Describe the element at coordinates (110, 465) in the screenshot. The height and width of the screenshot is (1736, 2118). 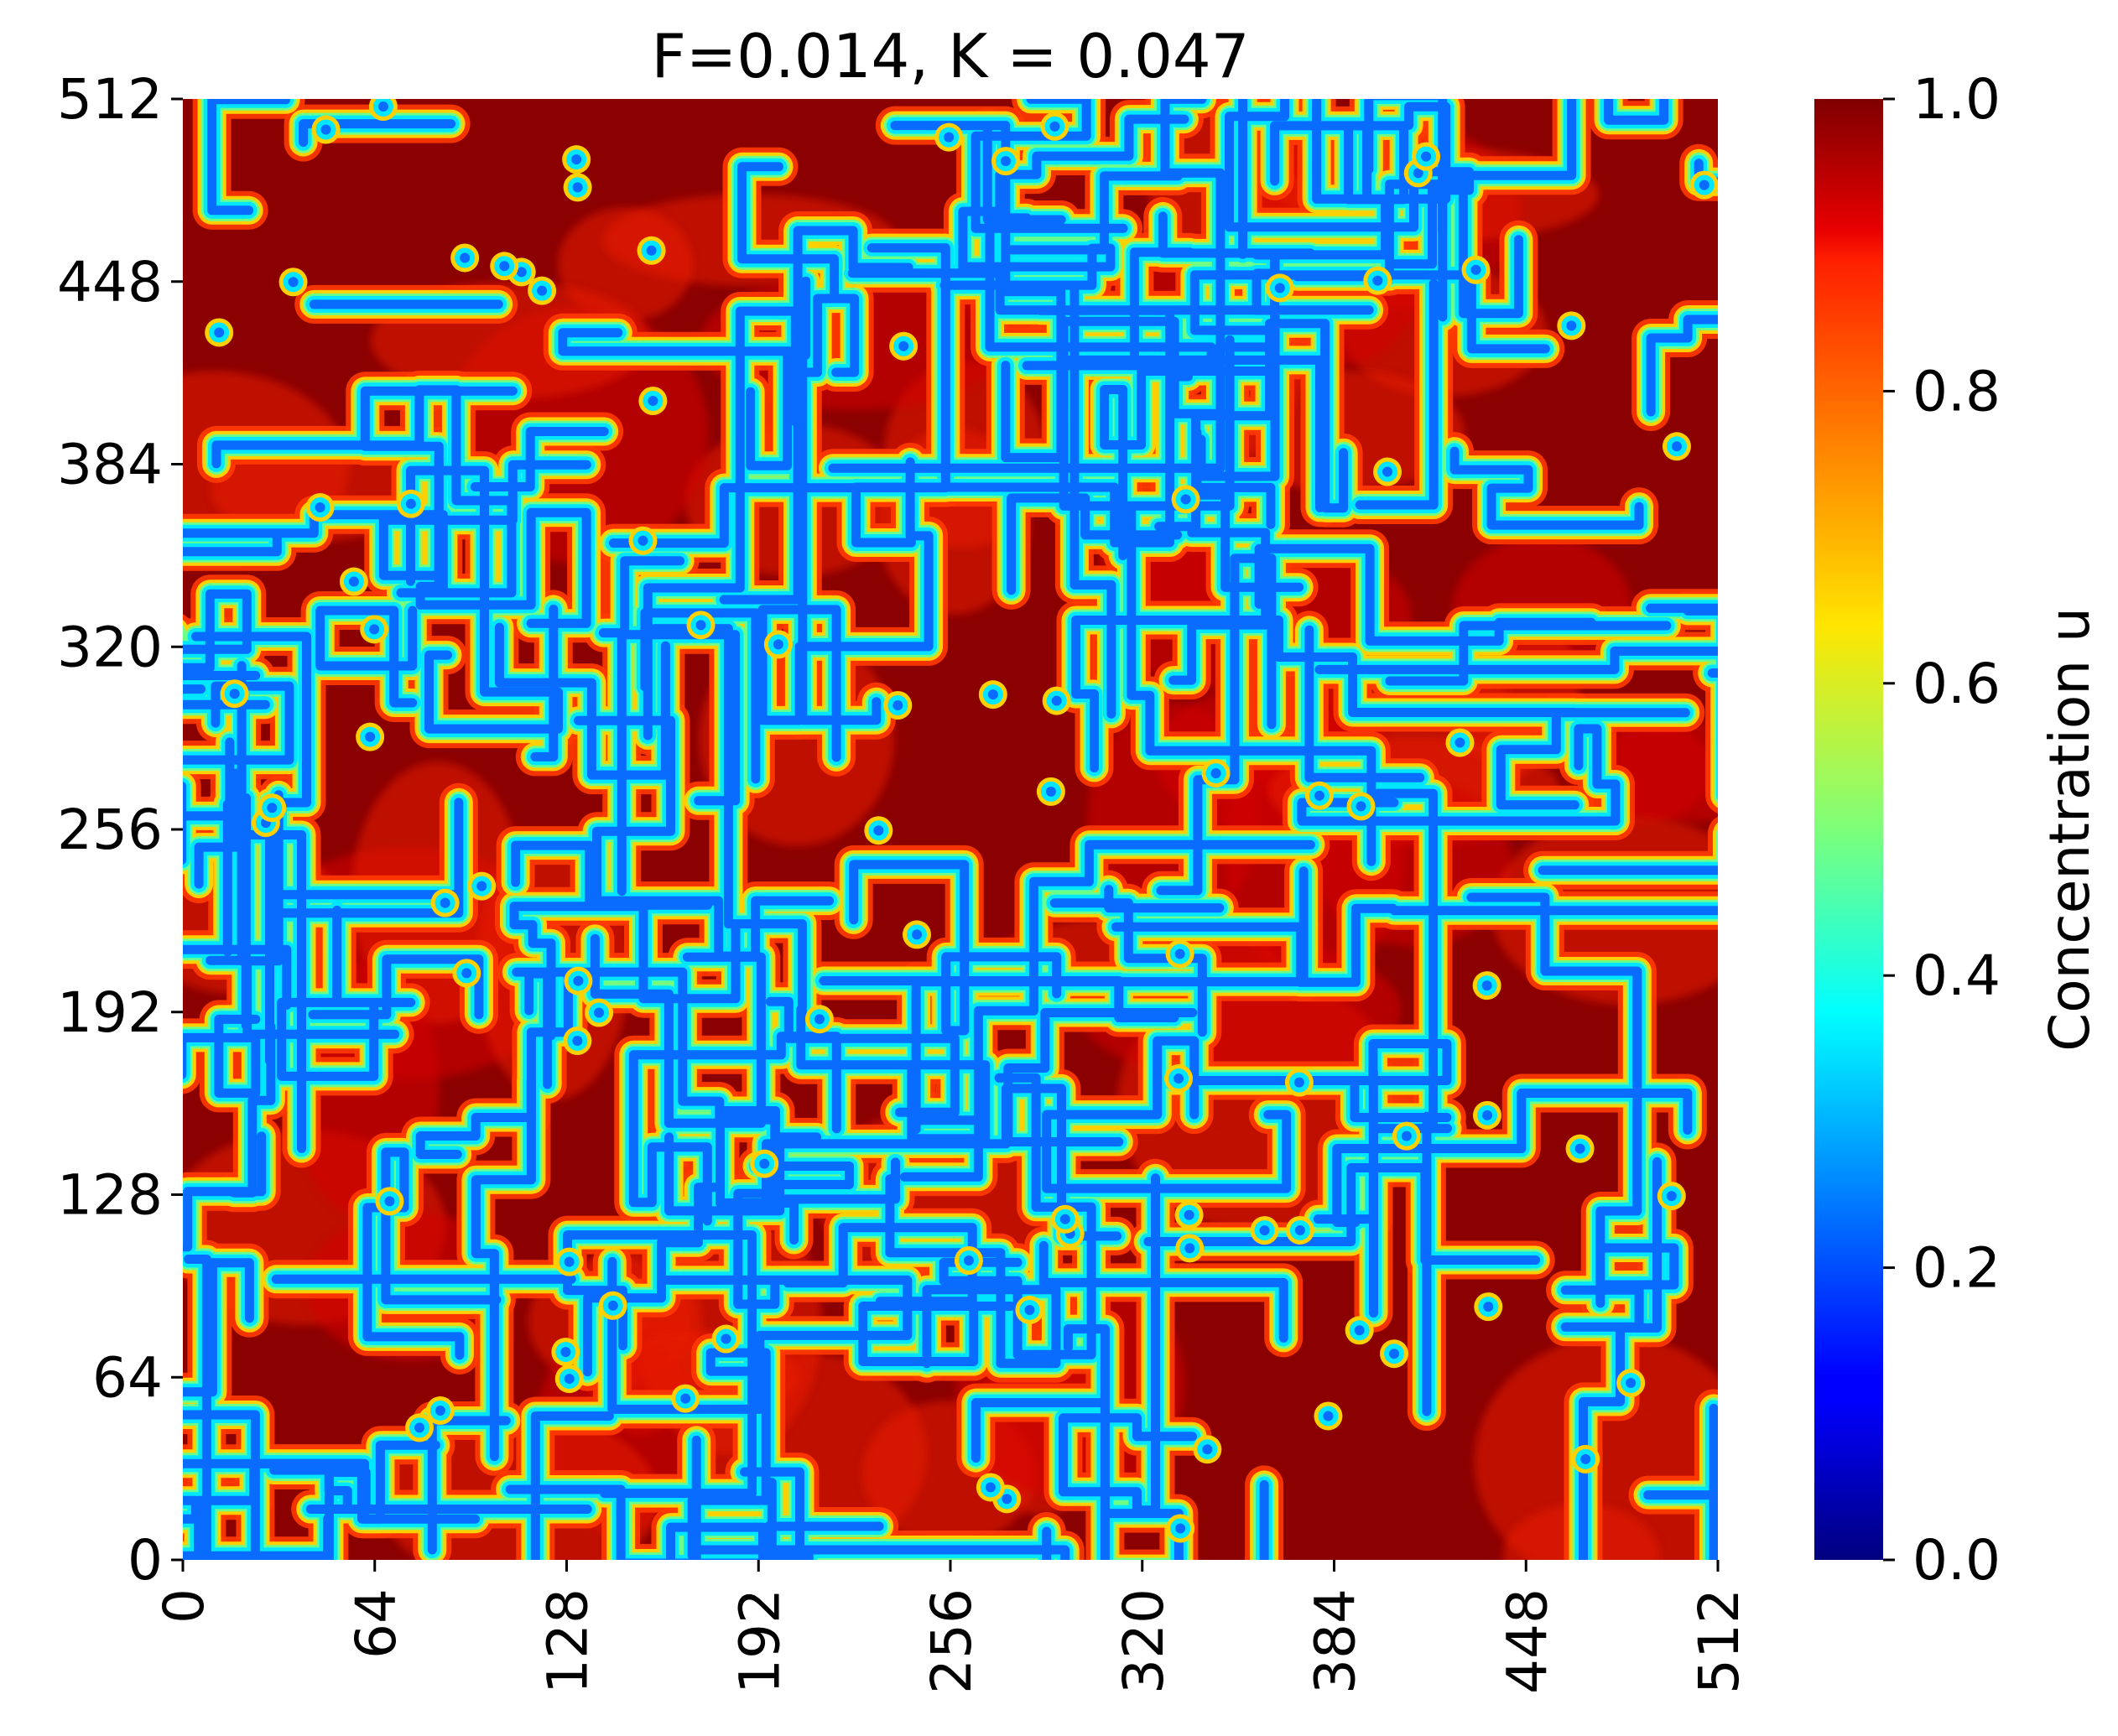
I see `y-tick-label: 384` at that location.